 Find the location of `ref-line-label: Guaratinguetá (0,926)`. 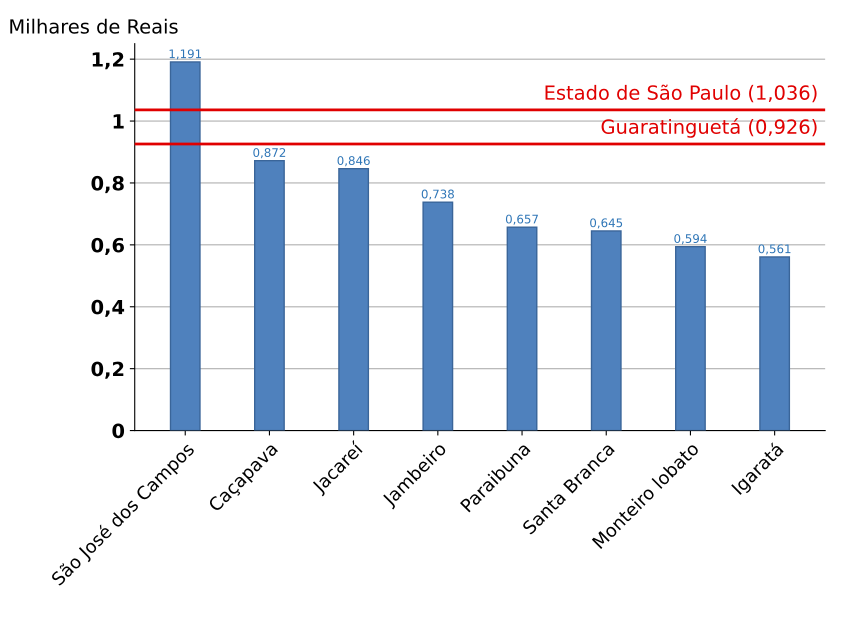

ref-line-label: Guaratinguetá (0,926) is located at coordinates (709, 128).